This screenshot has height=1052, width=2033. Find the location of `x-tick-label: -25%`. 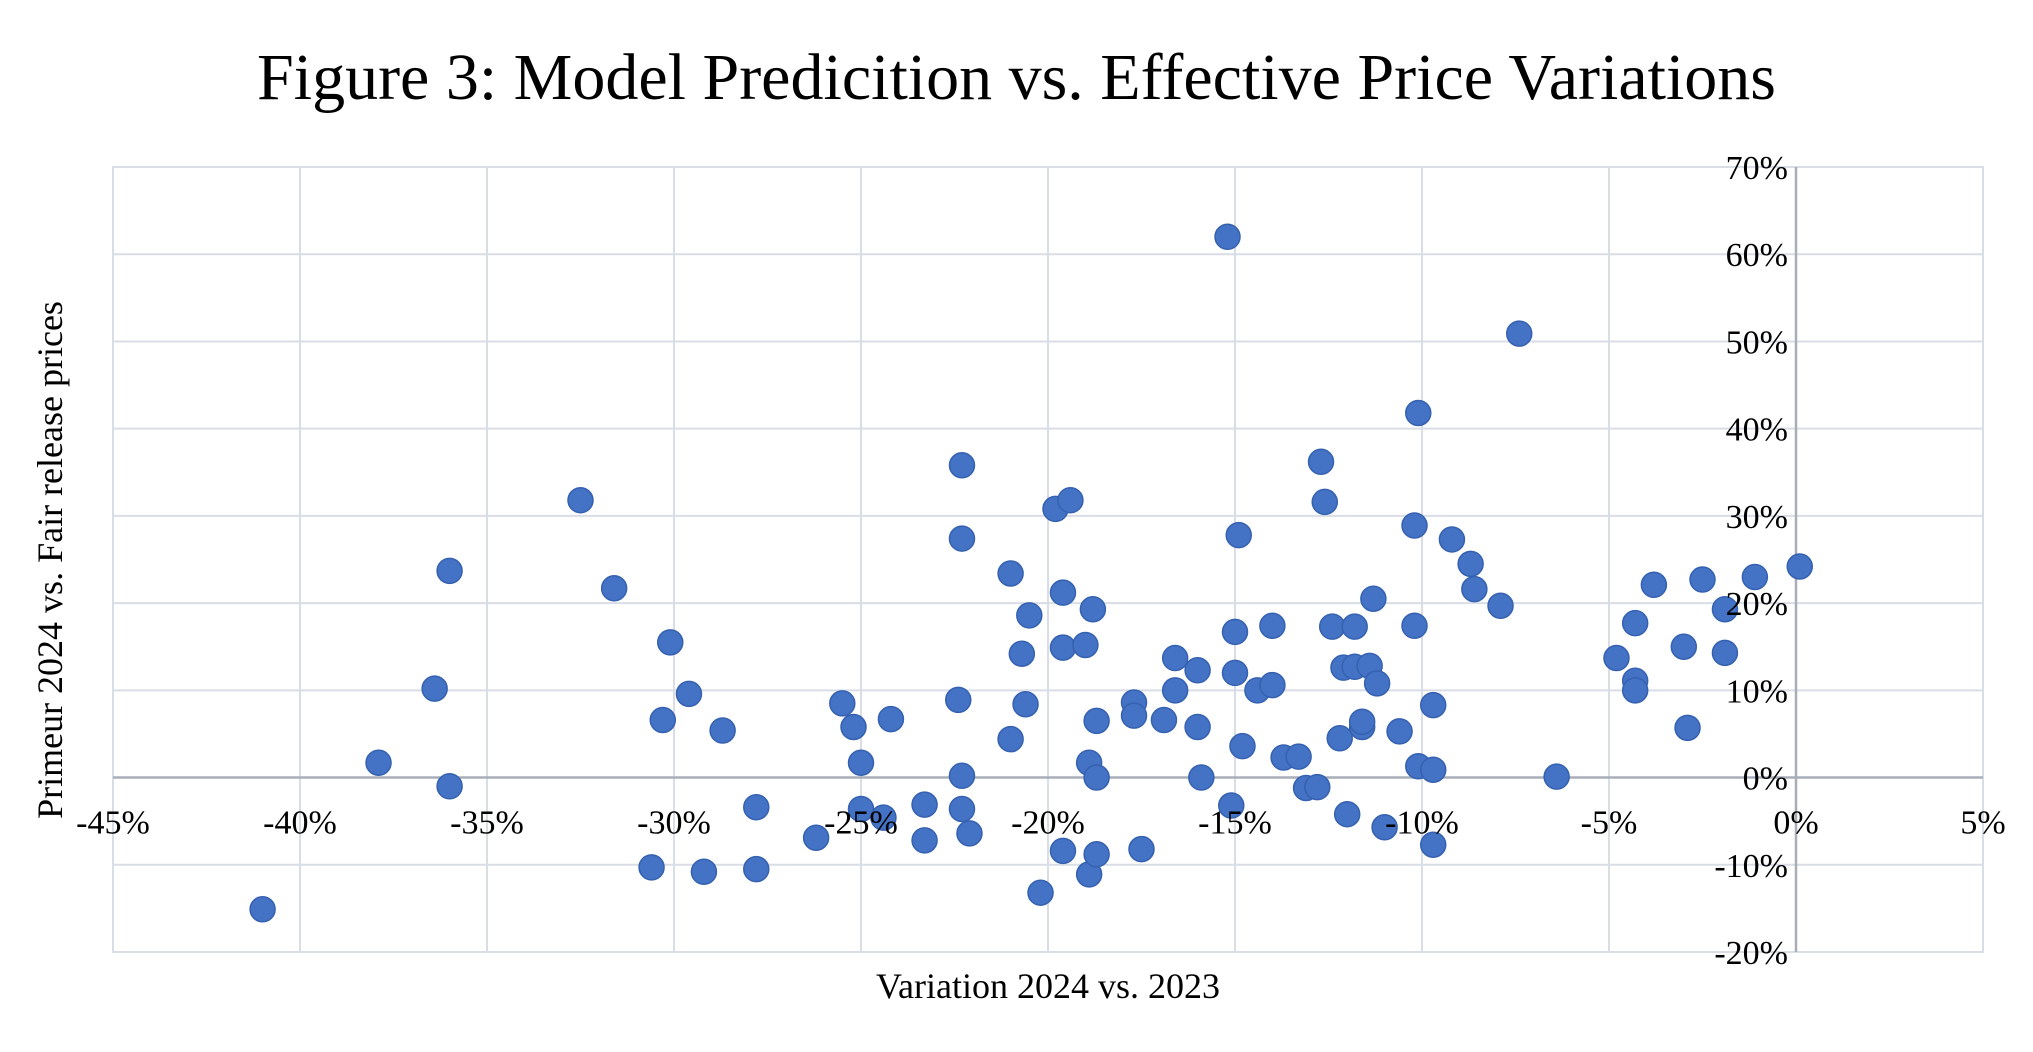

x-tick-label: -25% is located at coordinates (861, 823).